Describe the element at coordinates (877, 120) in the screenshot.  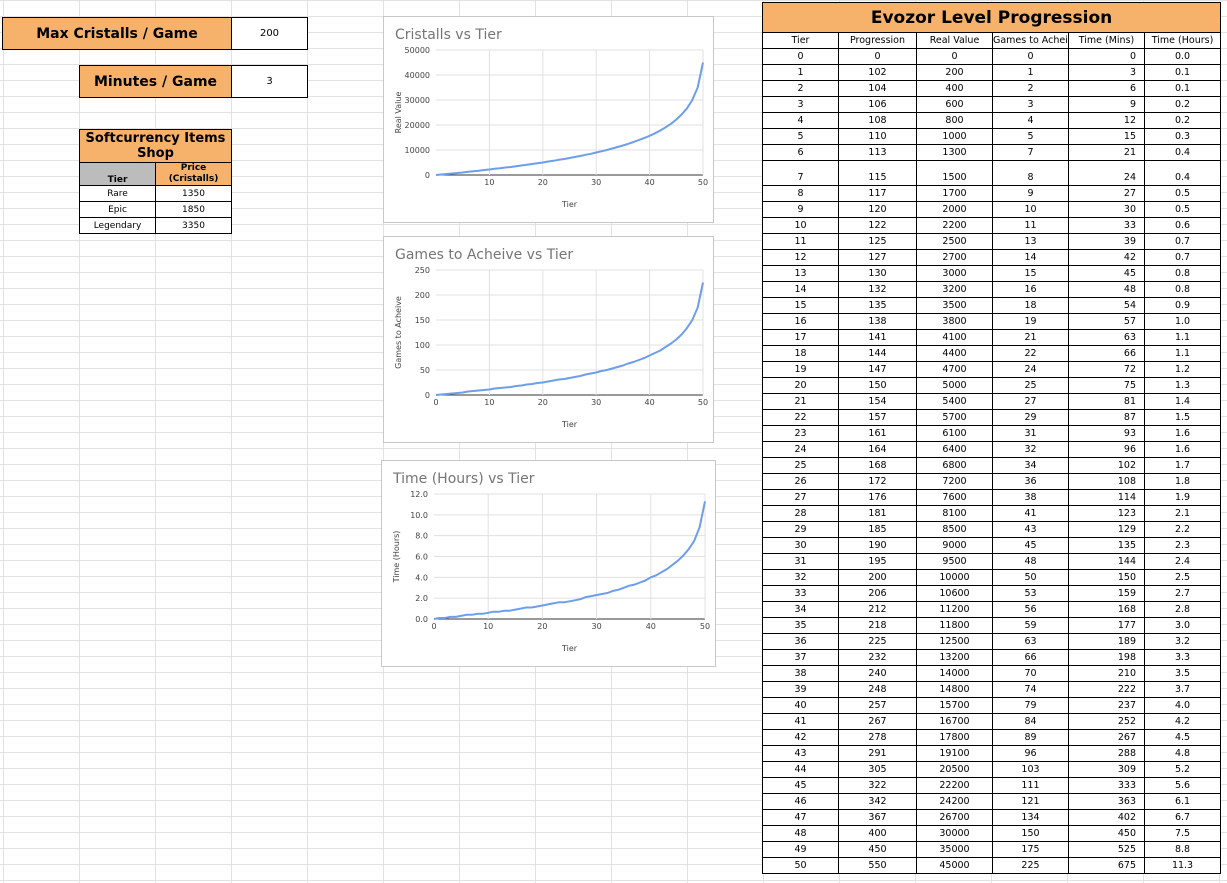
I see `progression-cell: 108` at that location.